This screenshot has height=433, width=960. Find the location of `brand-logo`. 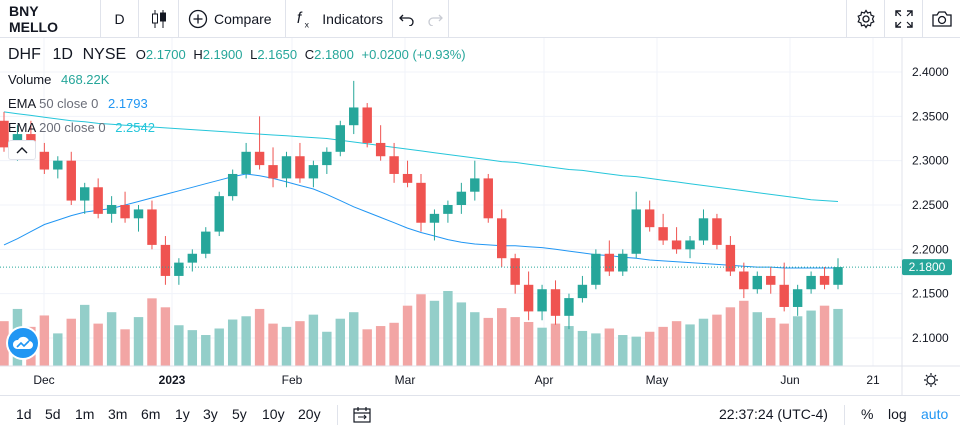

brand-logo is located at coordinates (23, 343).